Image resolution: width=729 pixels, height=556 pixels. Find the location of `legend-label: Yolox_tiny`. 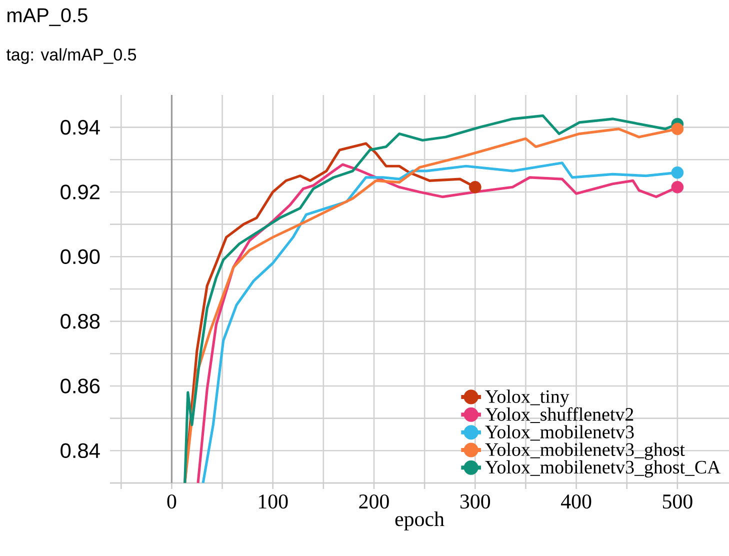

legend-label: Yolox_tiny is located at coordinates (527, 398).